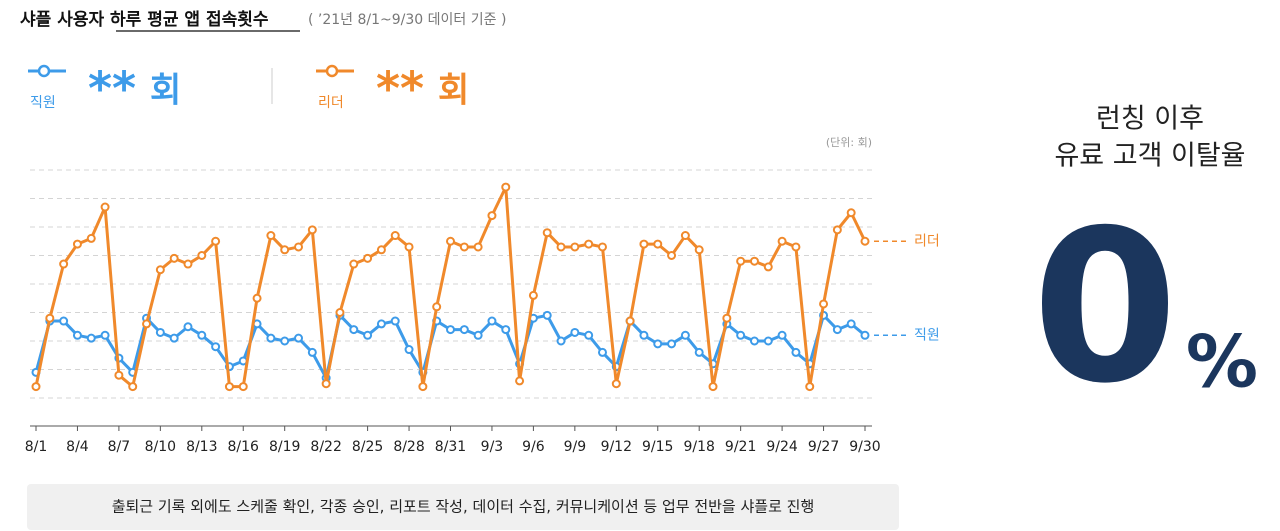 This screenshot has height=531, width=1280. What do you see at coordinates (740, 447) in the screenshot?
I see `x-tick-label: 9/21` at bounding box center [740, 447].